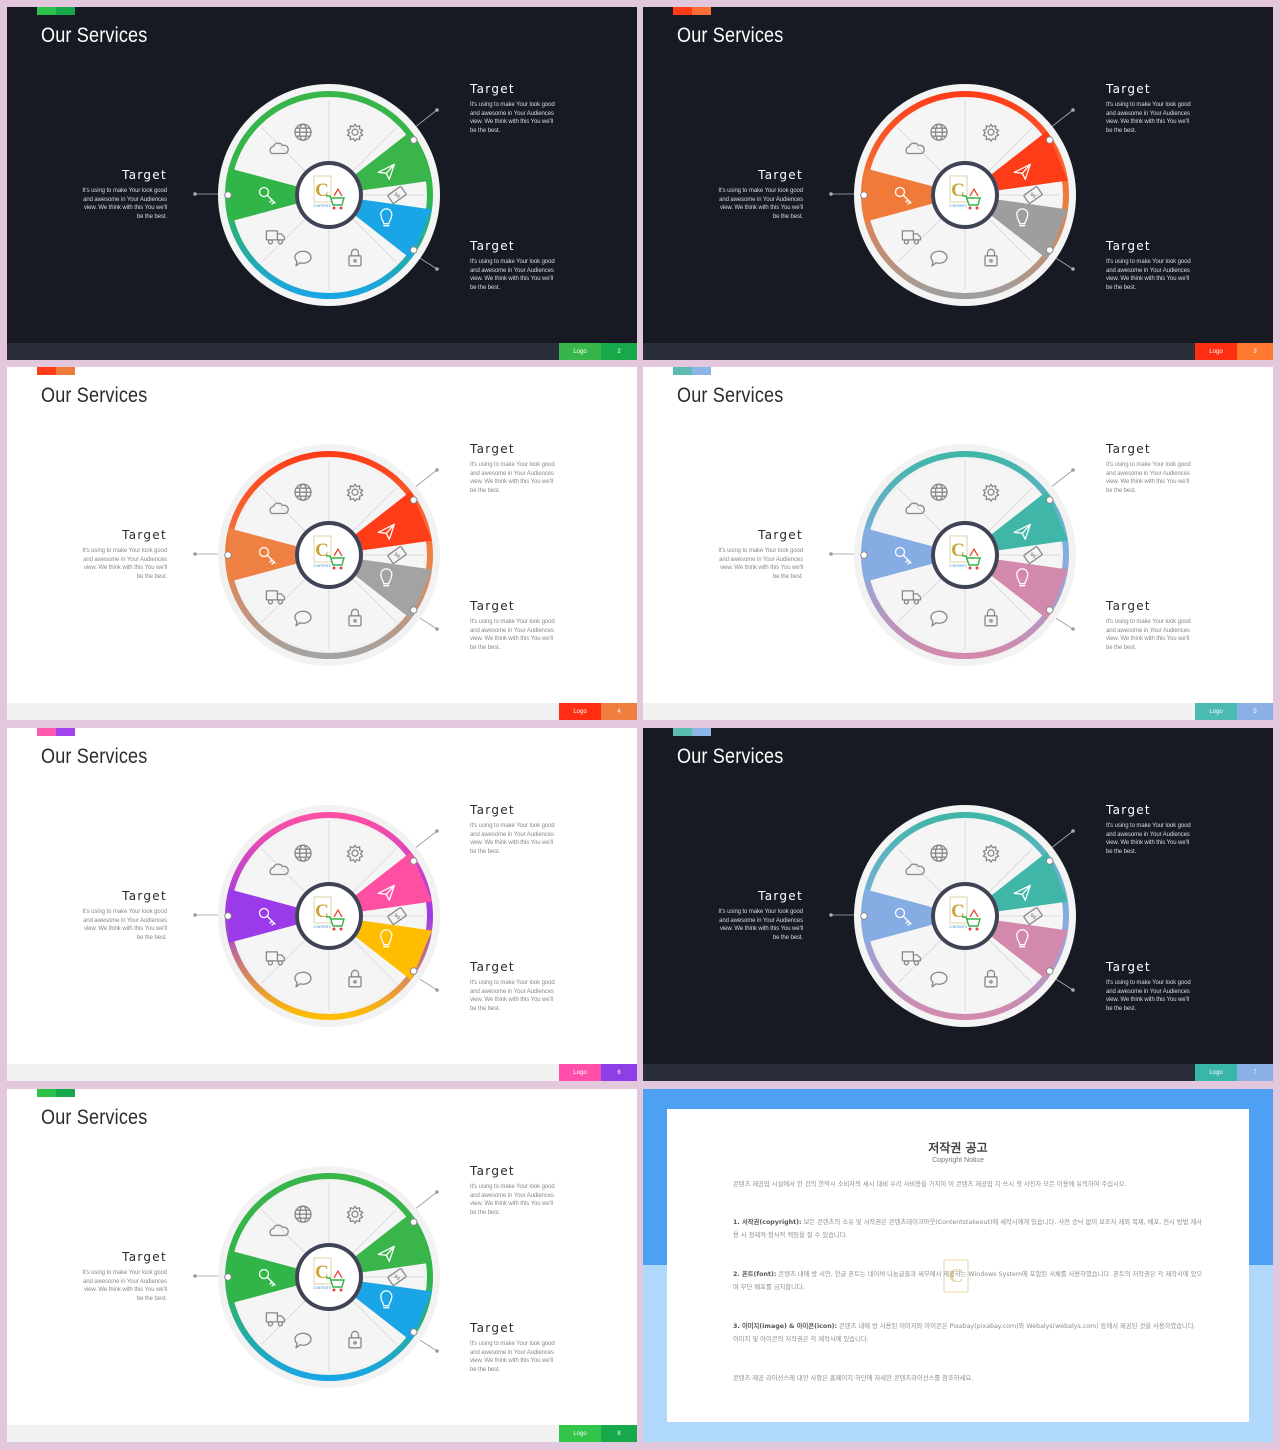 Image resolution: width=1280 pixels, height=1450 pixels. I want to click on footer-page-number: 6, so click(619, 1072).